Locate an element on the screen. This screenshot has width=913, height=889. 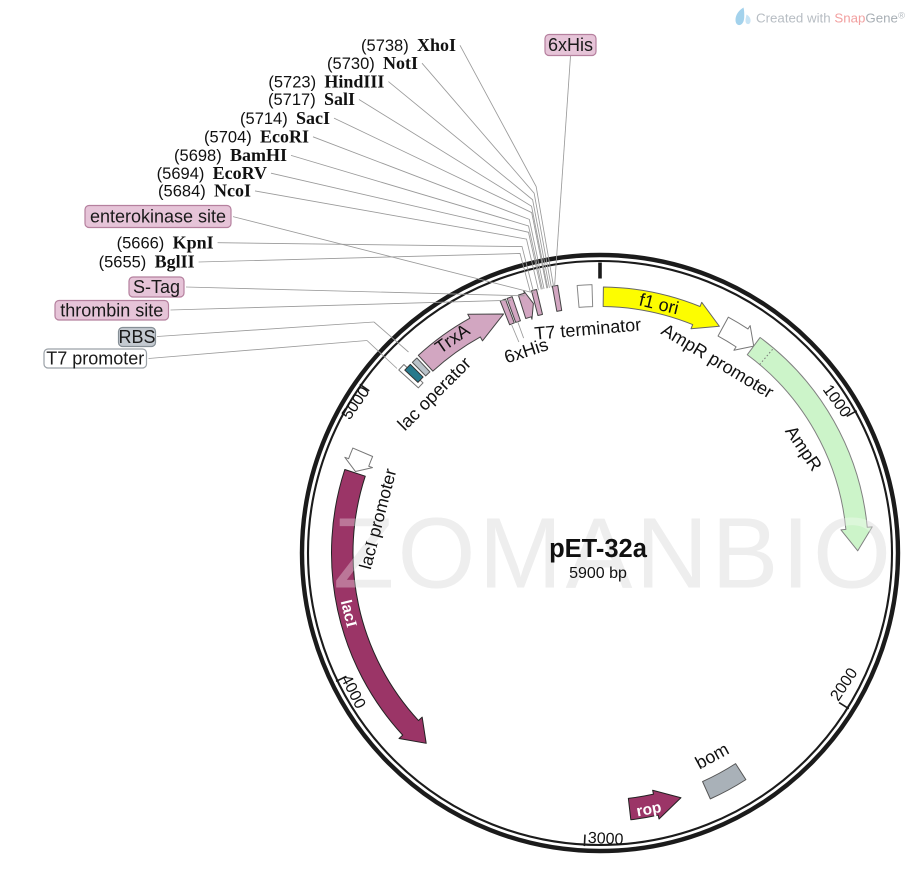
svg-text: T7 promoter is located at coordinates (95, 359).